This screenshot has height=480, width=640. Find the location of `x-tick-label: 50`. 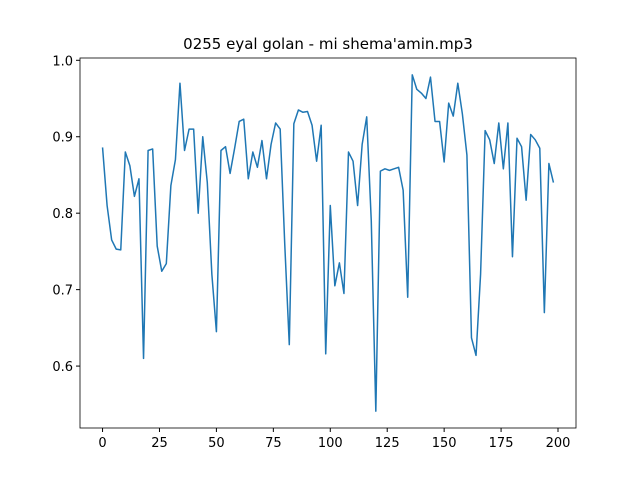

x-tick-label: 50 is located at coordinates (216, 443).